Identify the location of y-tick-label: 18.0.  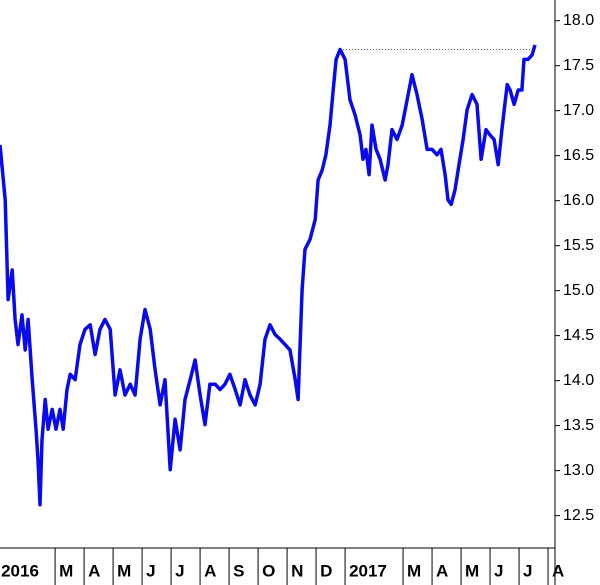
(578, 20).